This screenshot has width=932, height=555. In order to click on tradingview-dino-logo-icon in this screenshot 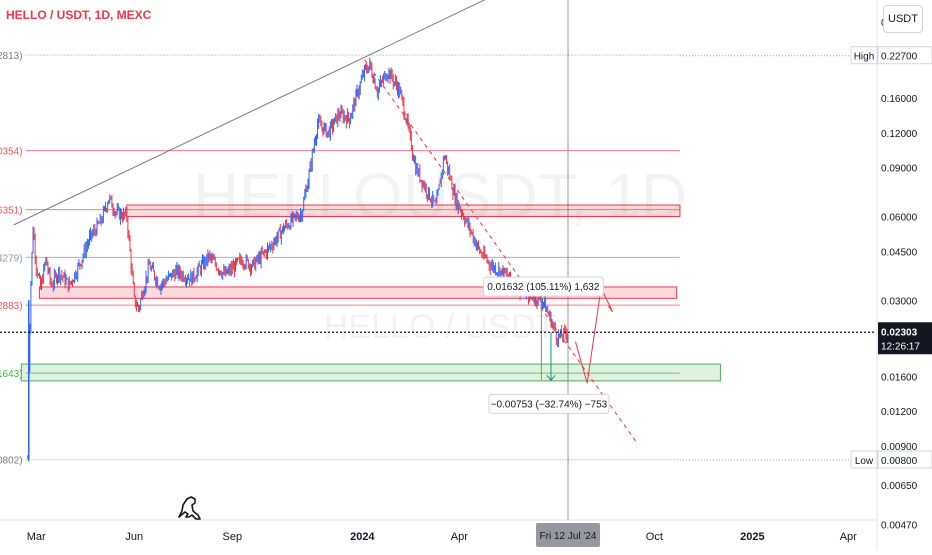, I will do `click(189, 507)`.